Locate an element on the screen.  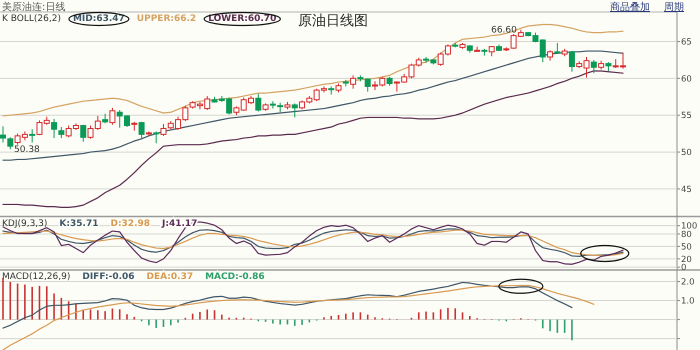
chart-subtitle: KDJ(9,3,3) is located at coordinates (25, 224).